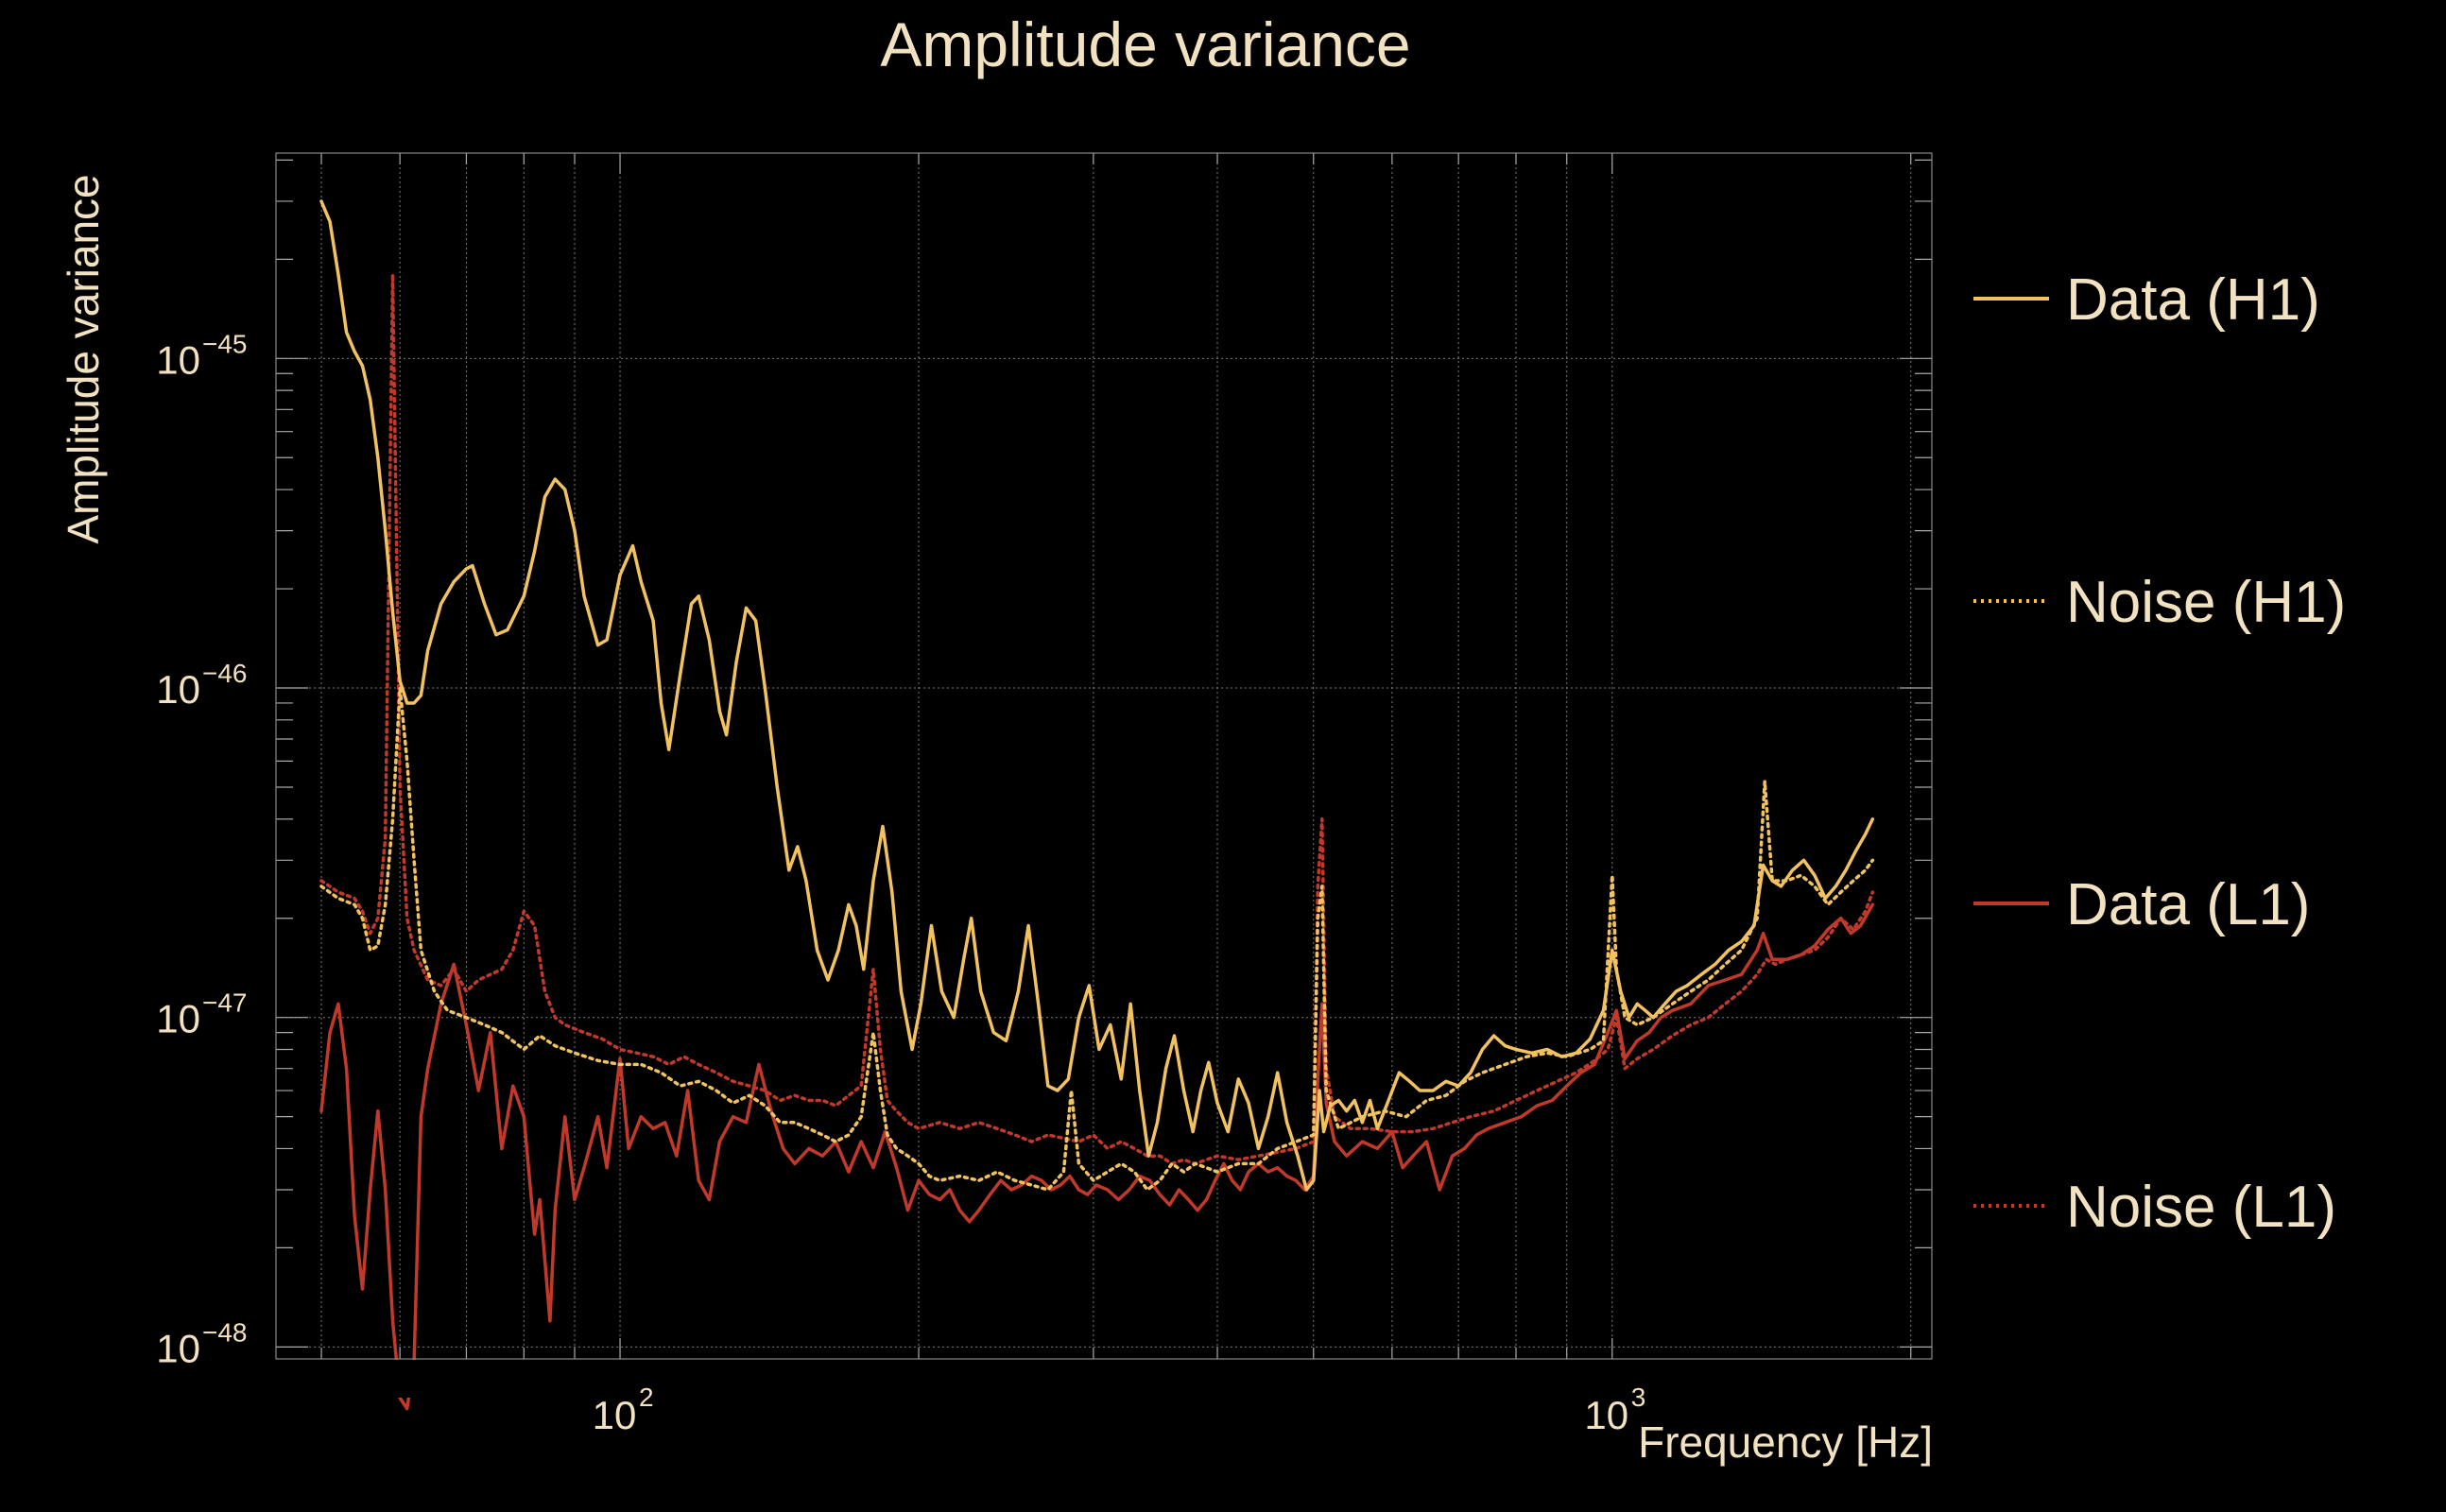 The image size is (2446, 1512). I want to click on y-tick-label-exponent: −46, so click(225, 673).